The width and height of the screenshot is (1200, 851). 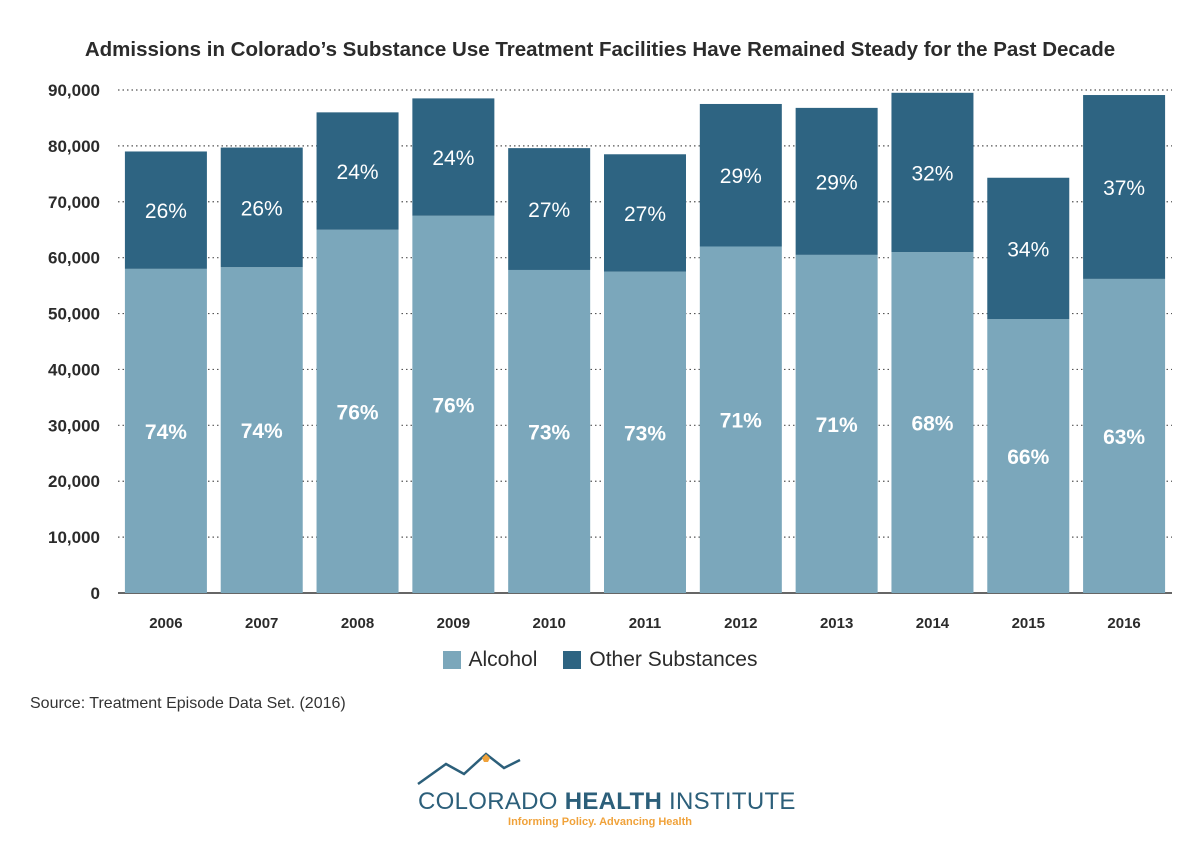 I want to click on data-label-other-substances: 34%, so click(x=1028, y=249).